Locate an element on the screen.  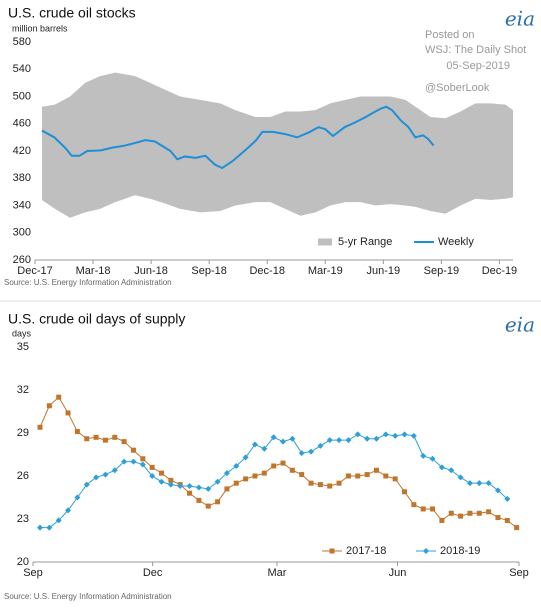
y-tick-label: 340 is located at coordinates (22, 205).